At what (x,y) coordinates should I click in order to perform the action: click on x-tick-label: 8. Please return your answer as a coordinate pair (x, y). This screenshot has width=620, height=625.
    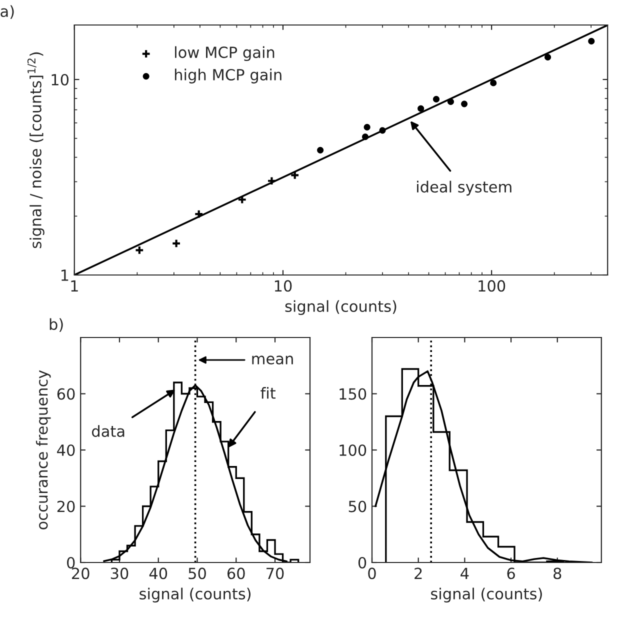
    Looking at the image, I should click on (558, 574).